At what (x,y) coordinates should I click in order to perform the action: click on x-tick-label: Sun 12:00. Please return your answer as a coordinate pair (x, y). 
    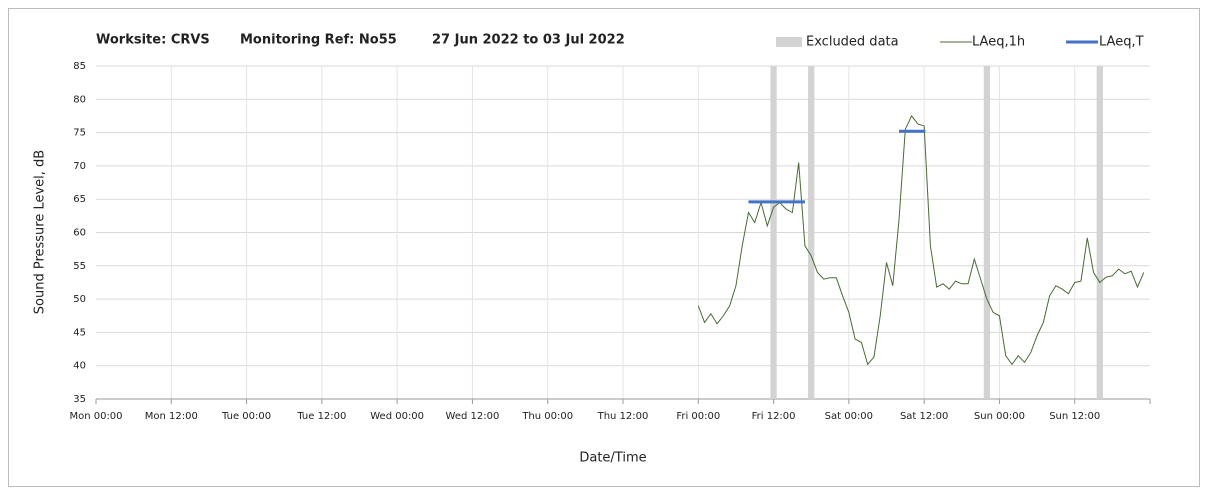
    Looking at the image, I should click on (1074, 416).